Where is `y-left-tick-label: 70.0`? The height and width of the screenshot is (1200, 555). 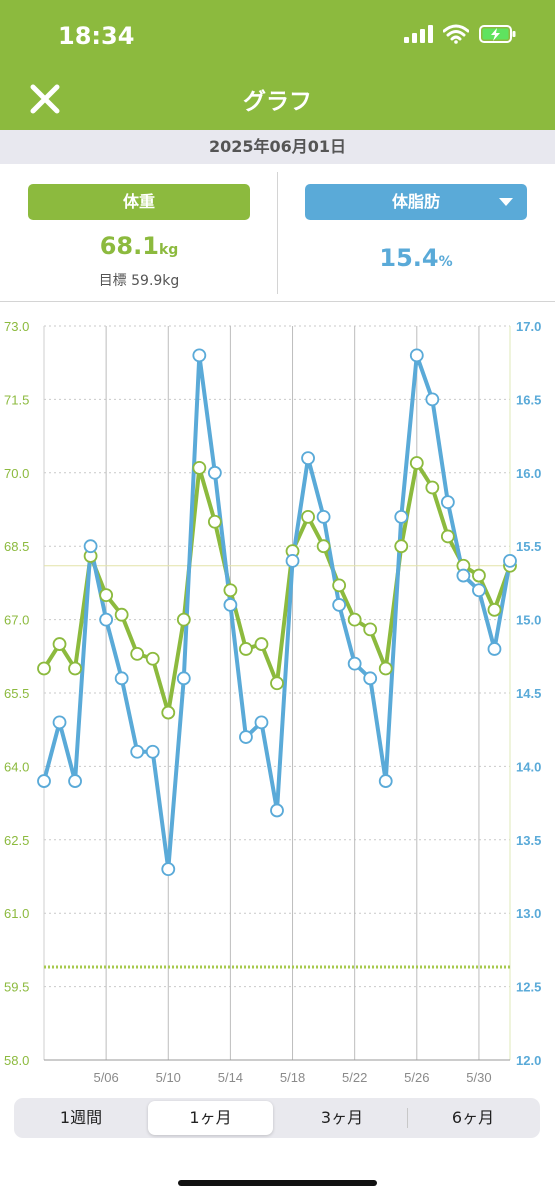
y-left-tick-label: 70.0 is located at coordinates (16, 473).